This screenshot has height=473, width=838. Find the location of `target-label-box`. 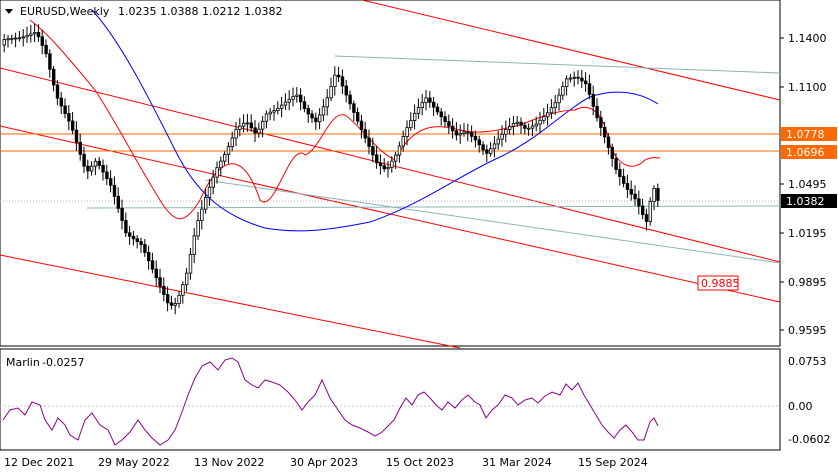

target-label-box is located at coordinates (718, 283).